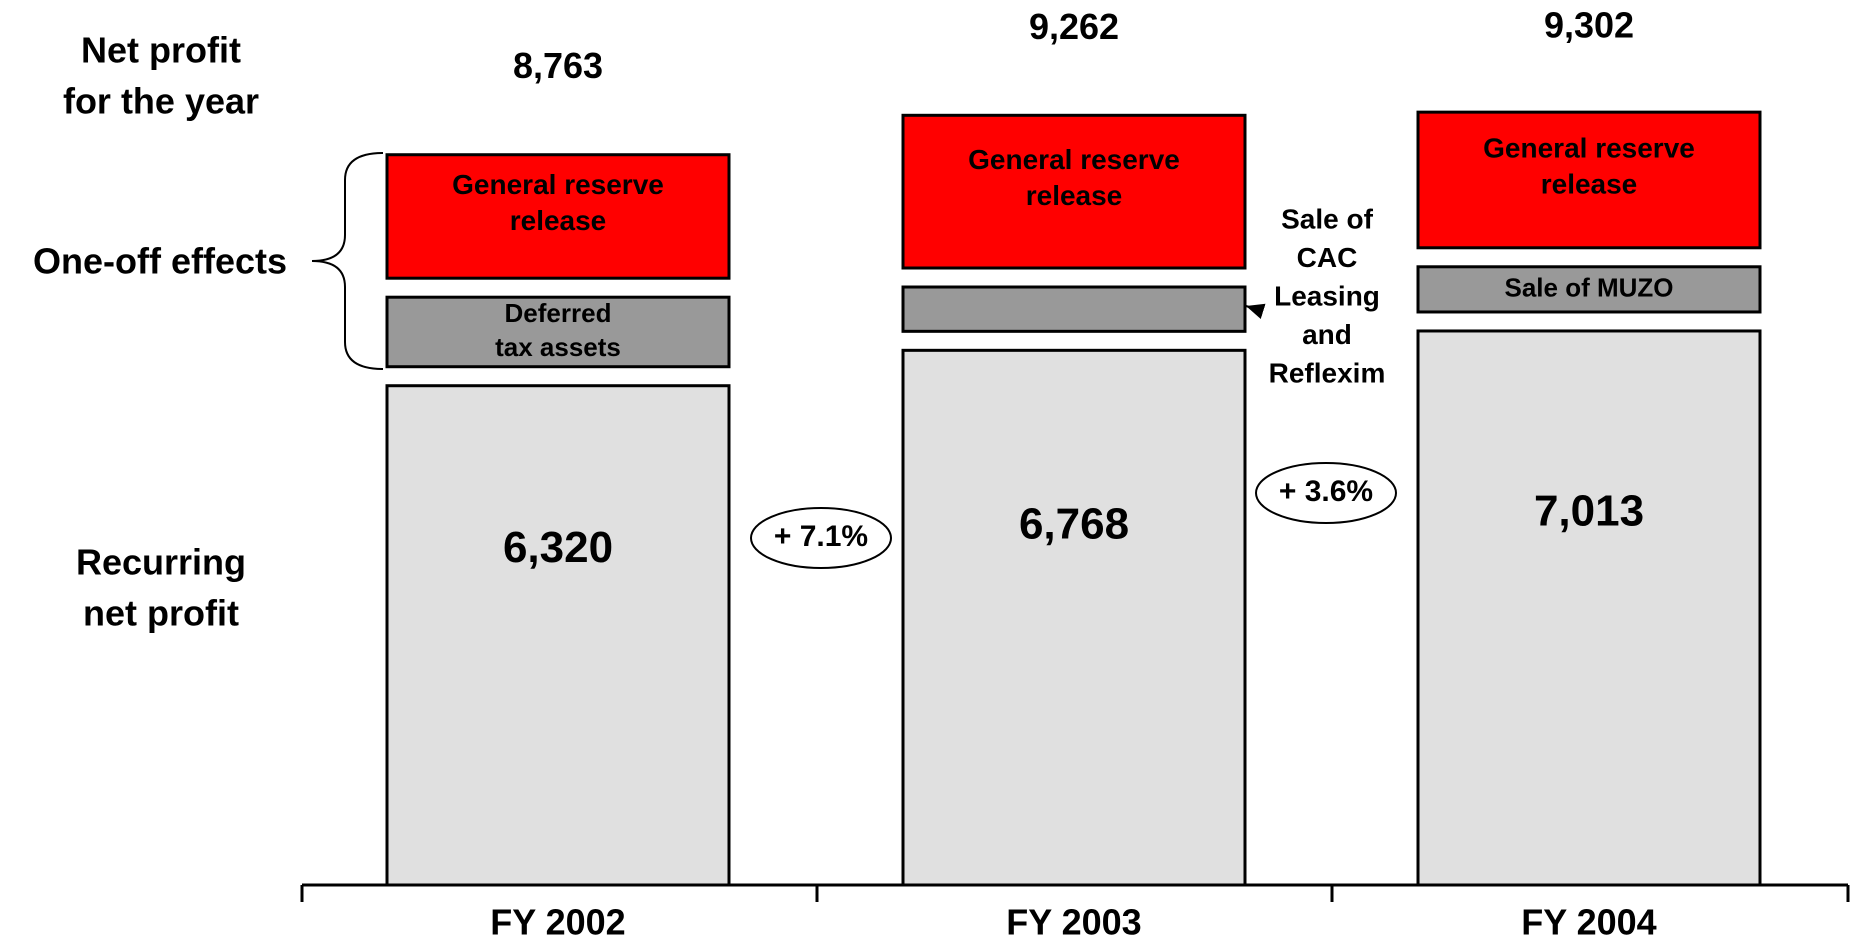 The height and width of the screenshot is (945, 1855). What do you see at coordinates (347, 261) in the screenshot?
I see `brace` at bounding box center [347, 261].